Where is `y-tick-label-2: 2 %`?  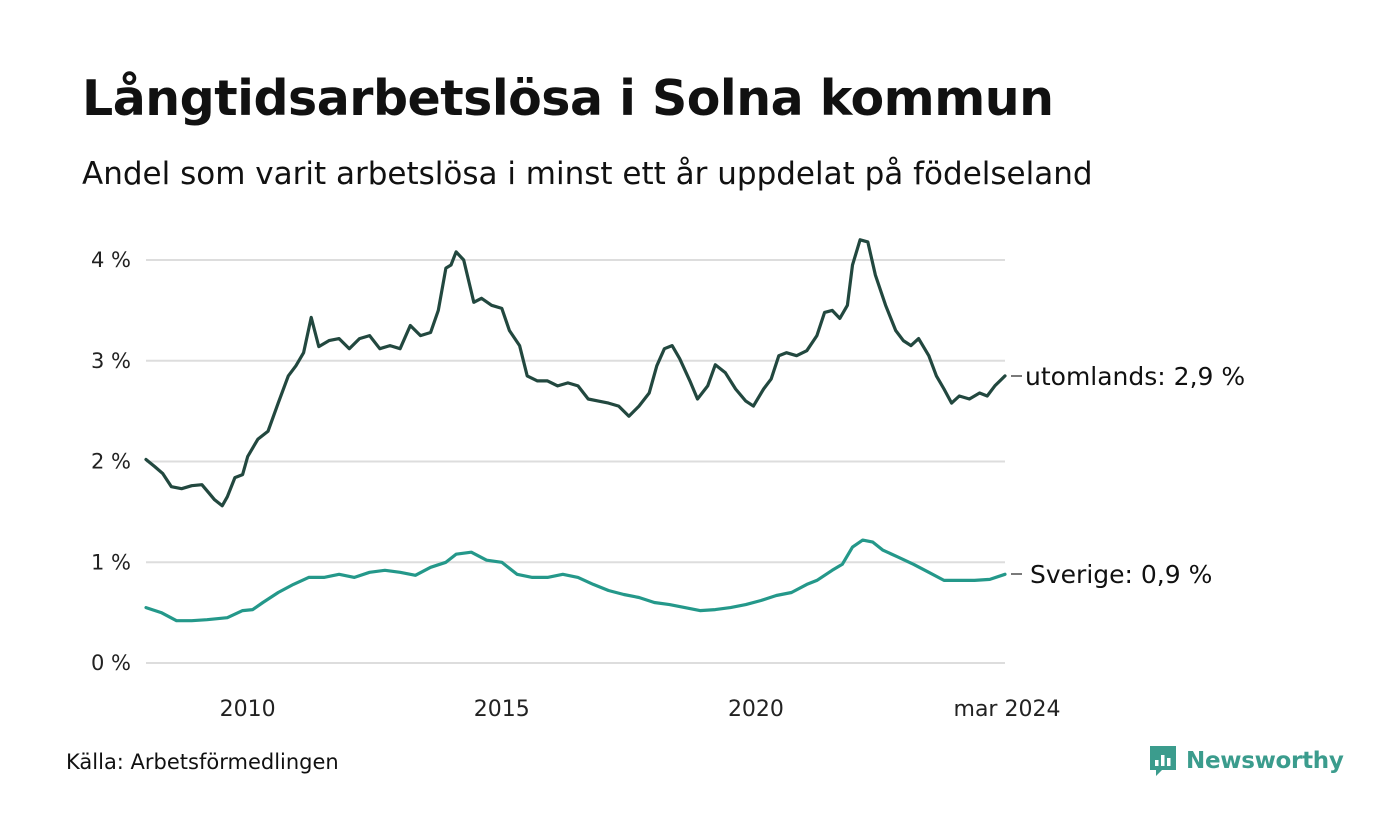
y-tick-label-2: 2 % is located at coordinates (111, 462).